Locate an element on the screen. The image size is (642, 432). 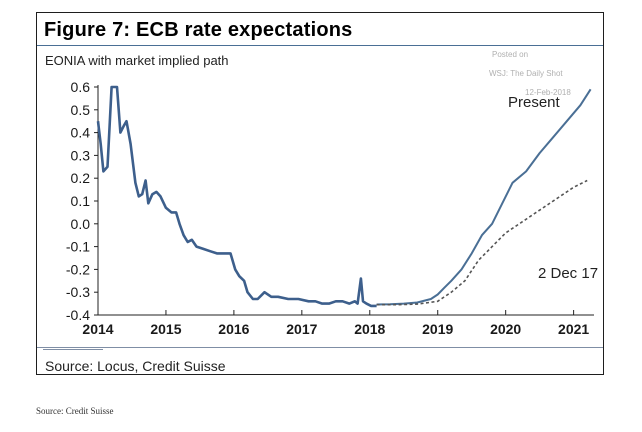
figure-title: Figure 7: ECB rate expectations is located at coordinates (198, 30).